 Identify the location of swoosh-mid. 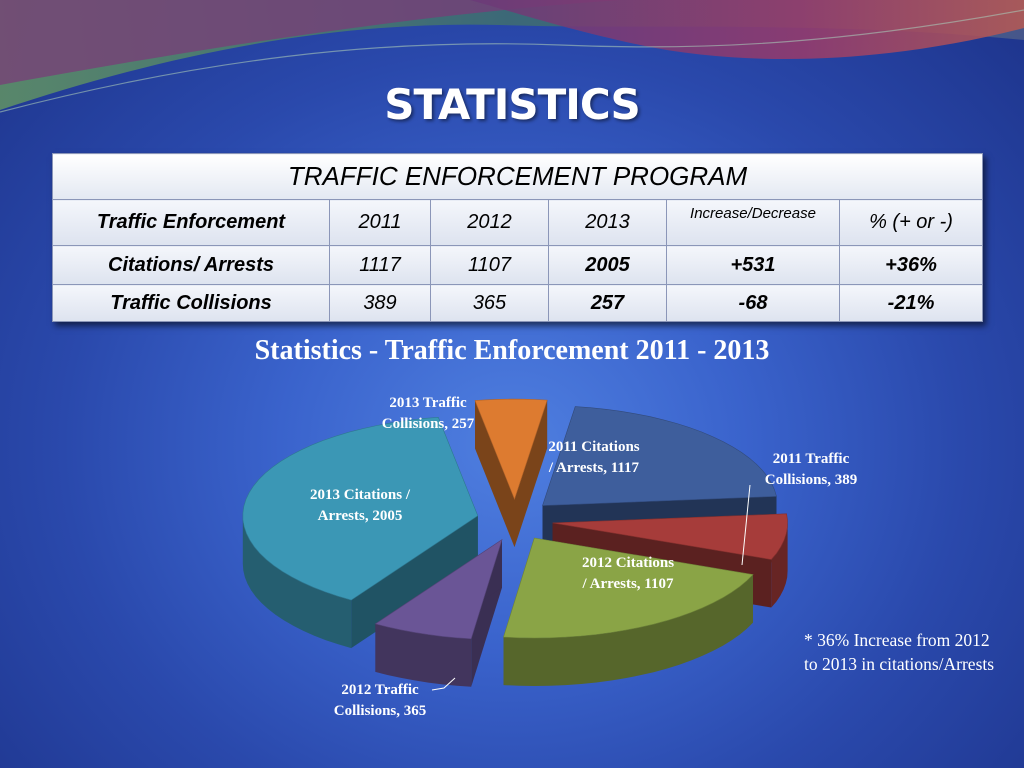
(310, 42).